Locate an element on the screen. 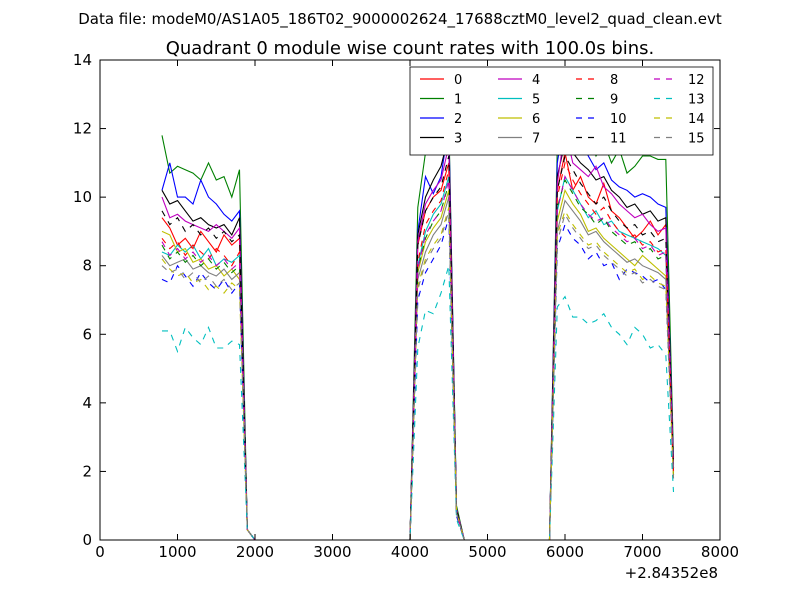  y-tick-label: 12 is located at coordinates (82, 129).